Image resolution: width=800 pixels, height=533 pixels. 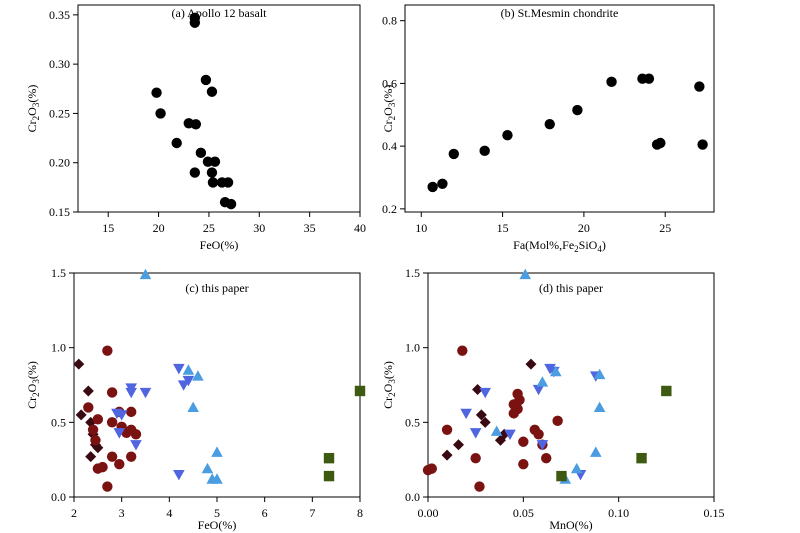 I want to click on x-tick-label-d: 0.05, so click(x=523, y=513).